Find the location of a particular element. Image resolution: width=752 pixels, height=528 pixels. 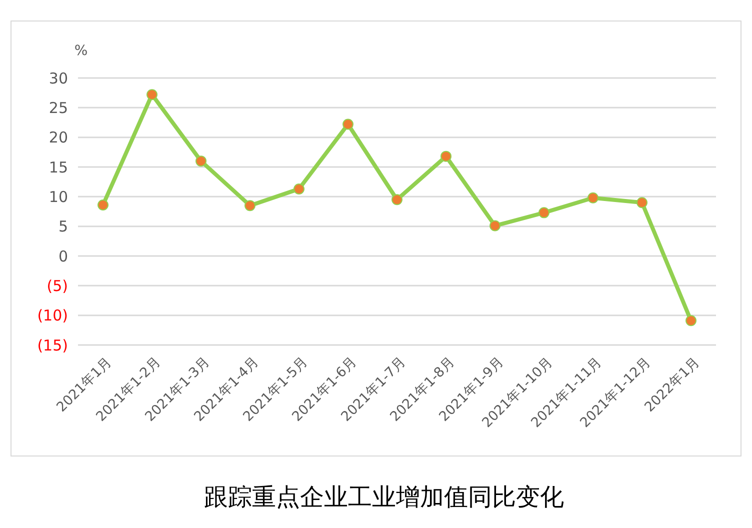

y-tick-label: 0 is located at coordinates (63, 256).